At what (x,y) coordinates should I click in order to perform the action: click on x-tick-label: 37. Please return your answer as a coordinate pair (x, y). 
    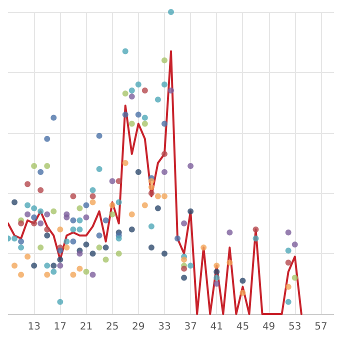
    Looking at the image, I should click on (190, 327).